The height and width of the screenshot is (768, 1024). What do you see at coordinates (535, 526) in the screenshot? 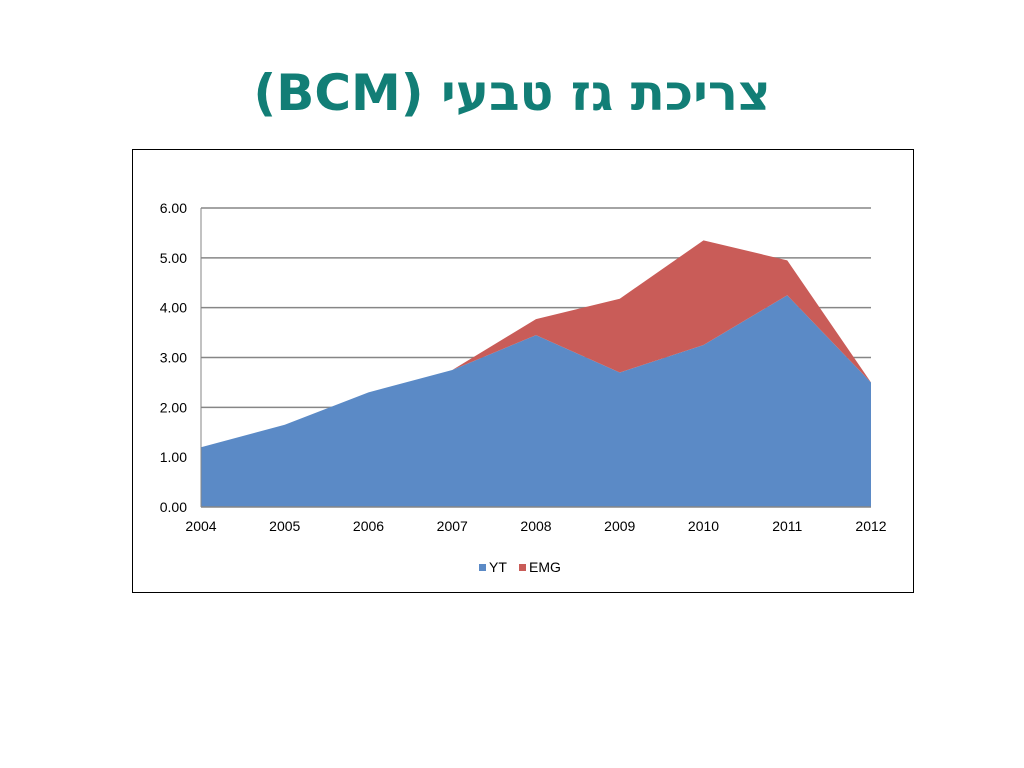
I see `x-tick-label: 2008` at bounding box center [535, 526].